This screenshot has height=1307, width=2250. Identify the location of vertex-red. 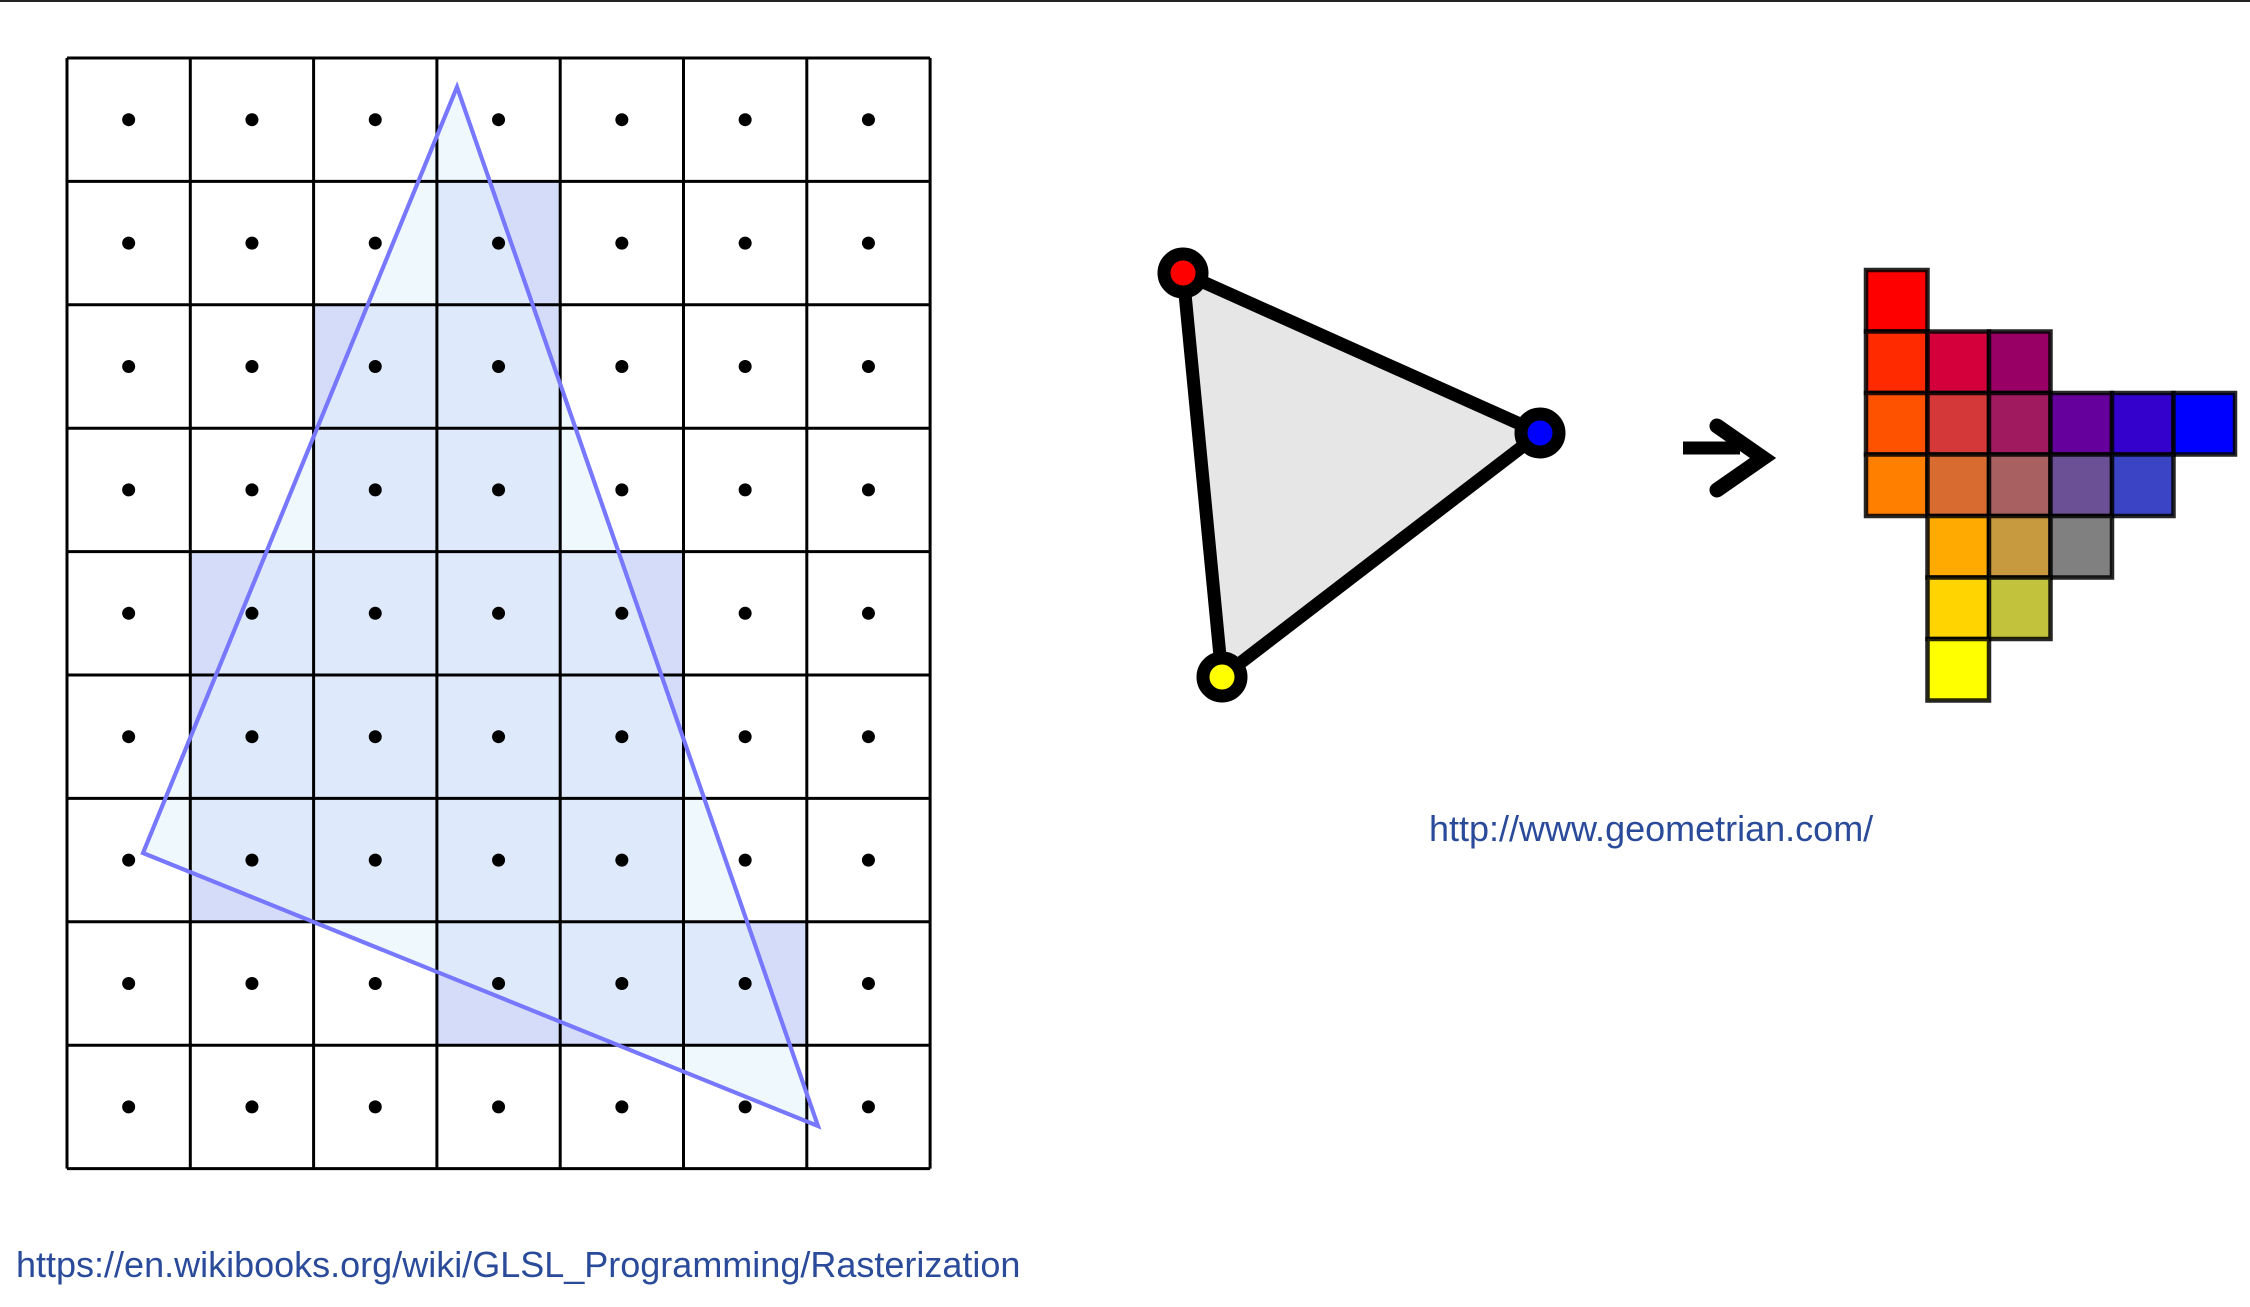
(1183, 273).